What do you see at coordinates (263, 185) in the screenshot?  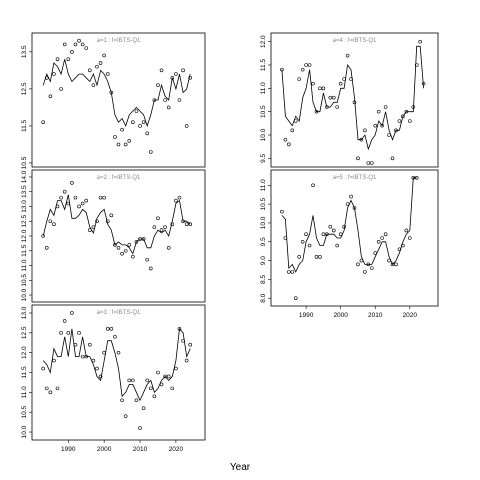 I see `panel-5-y-tick-label-6: 11.0` at bounding box center [263, 185].